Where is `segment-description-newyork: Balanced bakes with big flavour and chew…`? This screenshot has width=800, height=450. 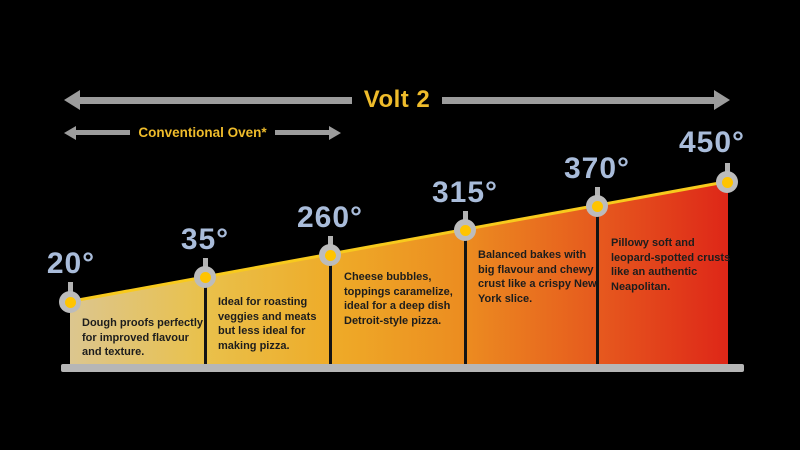 segment-description-newyork: Balanced bakes with big flavour and chew… is located at coordinates (537, 277).